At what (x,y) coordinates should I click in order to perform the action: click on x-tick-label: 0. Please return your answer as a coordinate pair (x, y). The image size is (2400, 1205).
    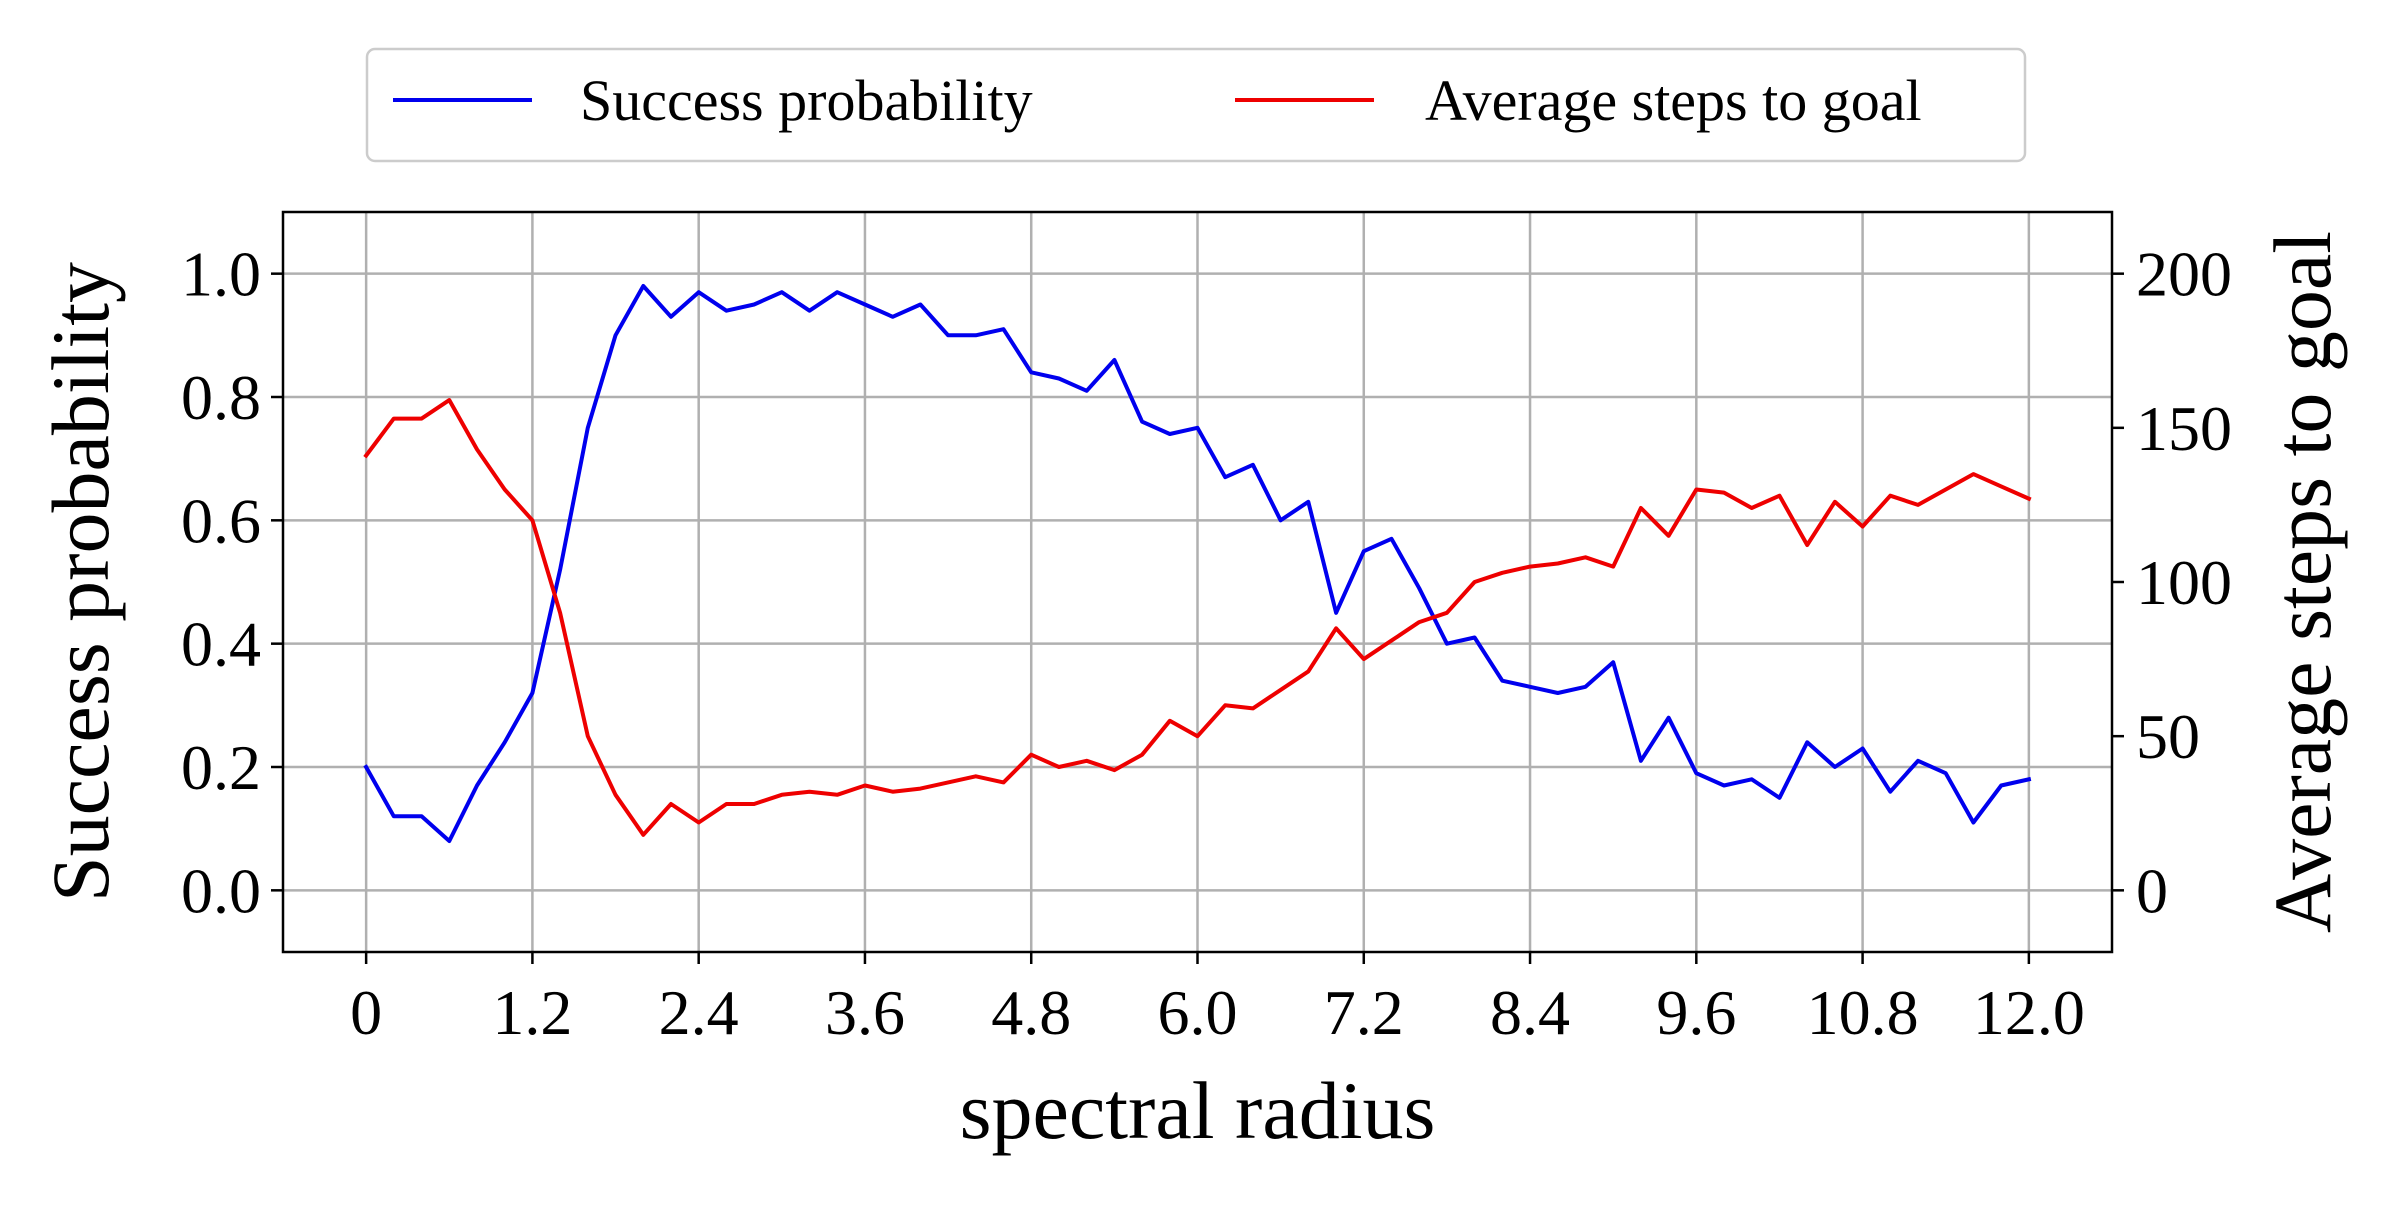
    Looking at the image, I should click on (366, 1012).